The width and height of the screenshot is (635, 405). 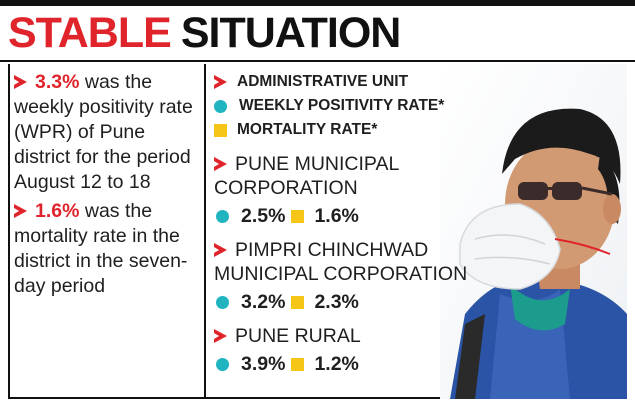 I want to click on unit-mortality-value: 1.2%, so click(x=336, y=364).